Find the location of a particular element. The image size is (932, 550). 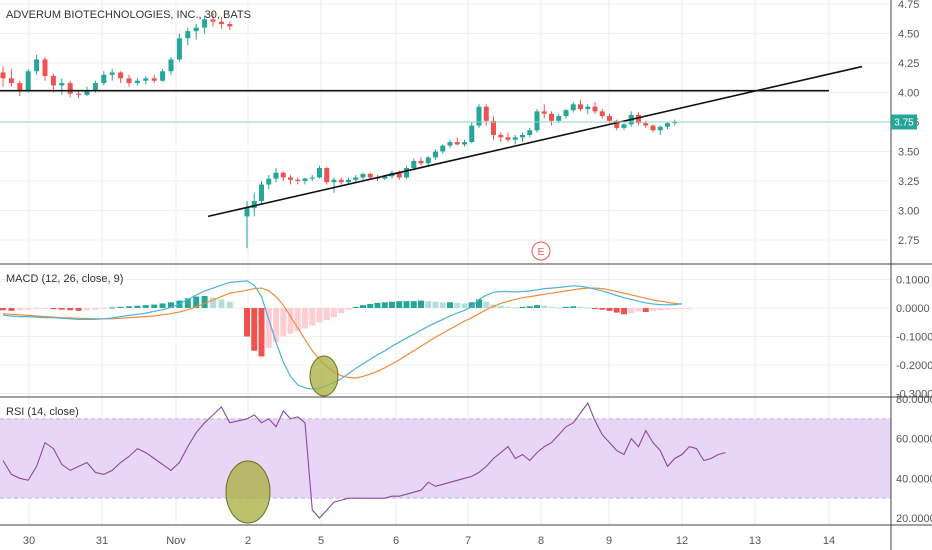

macd-tick-label: 0.1000 is located at coordinates (913, 281).